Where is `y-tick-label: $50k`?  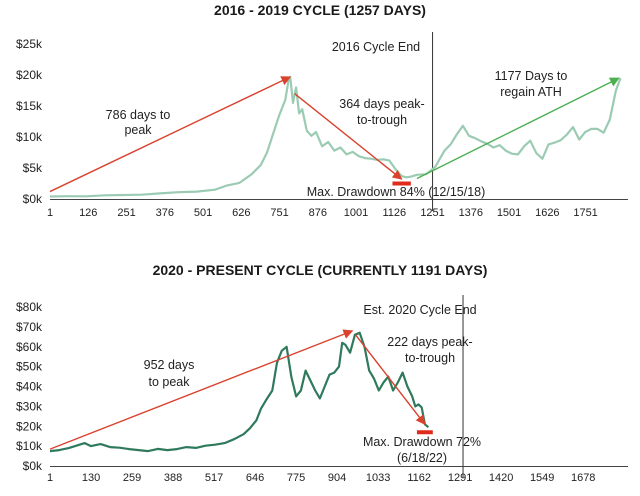 y-tick-label: $50k is located at coordinates (29, 367).